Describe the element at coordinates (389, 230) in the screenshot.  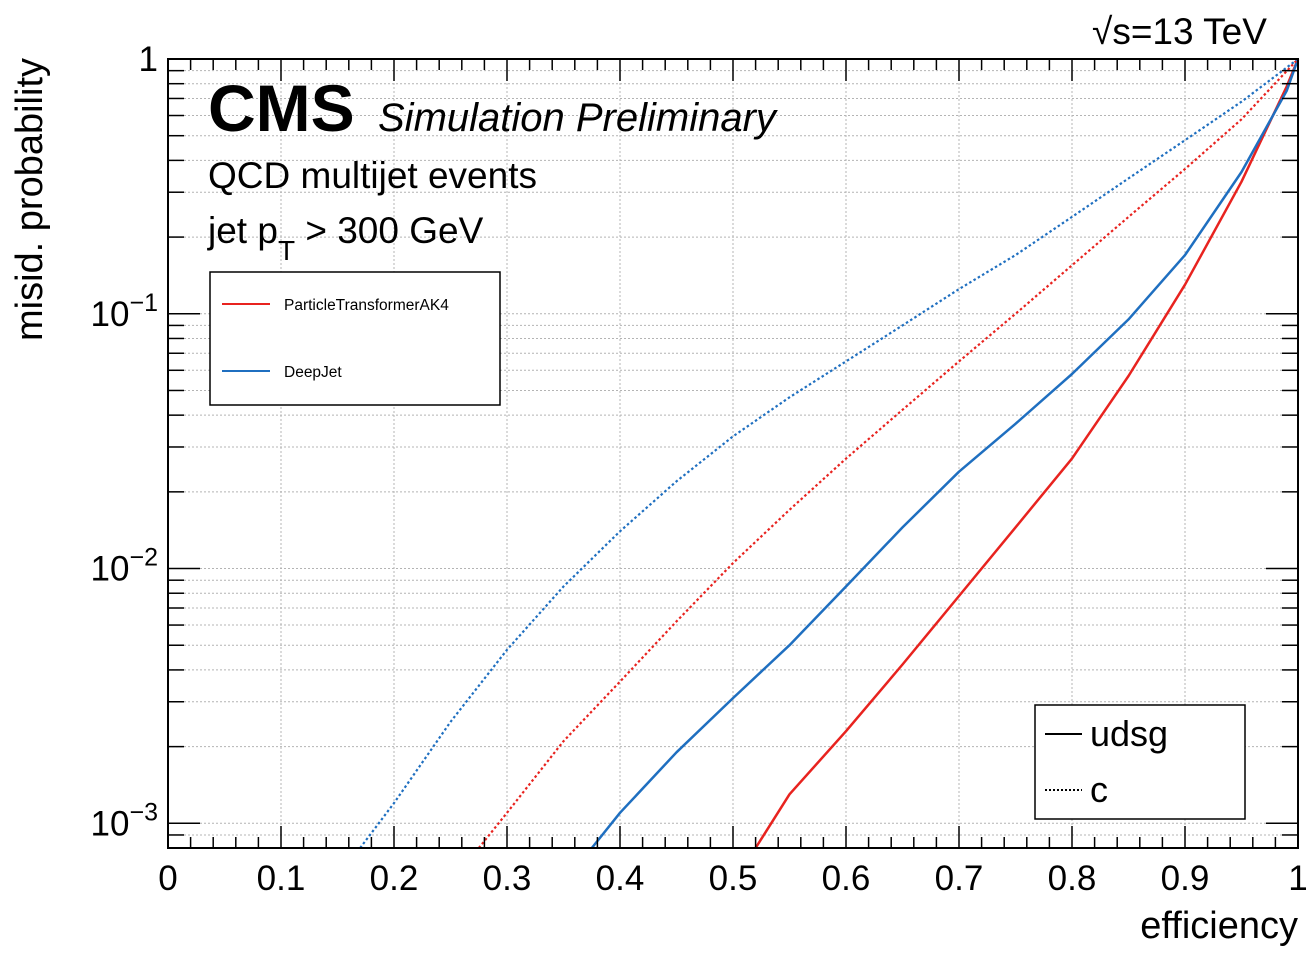
I see `cut-label-post: > 300 GeV` at that location.